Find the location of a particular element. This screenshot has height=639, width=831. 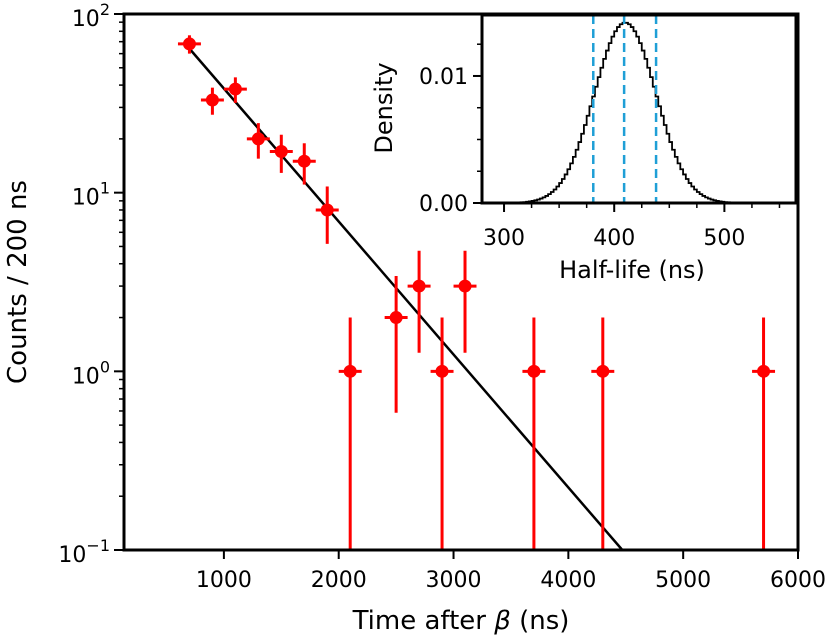

inset-frame is located at coordinates (639, 109).